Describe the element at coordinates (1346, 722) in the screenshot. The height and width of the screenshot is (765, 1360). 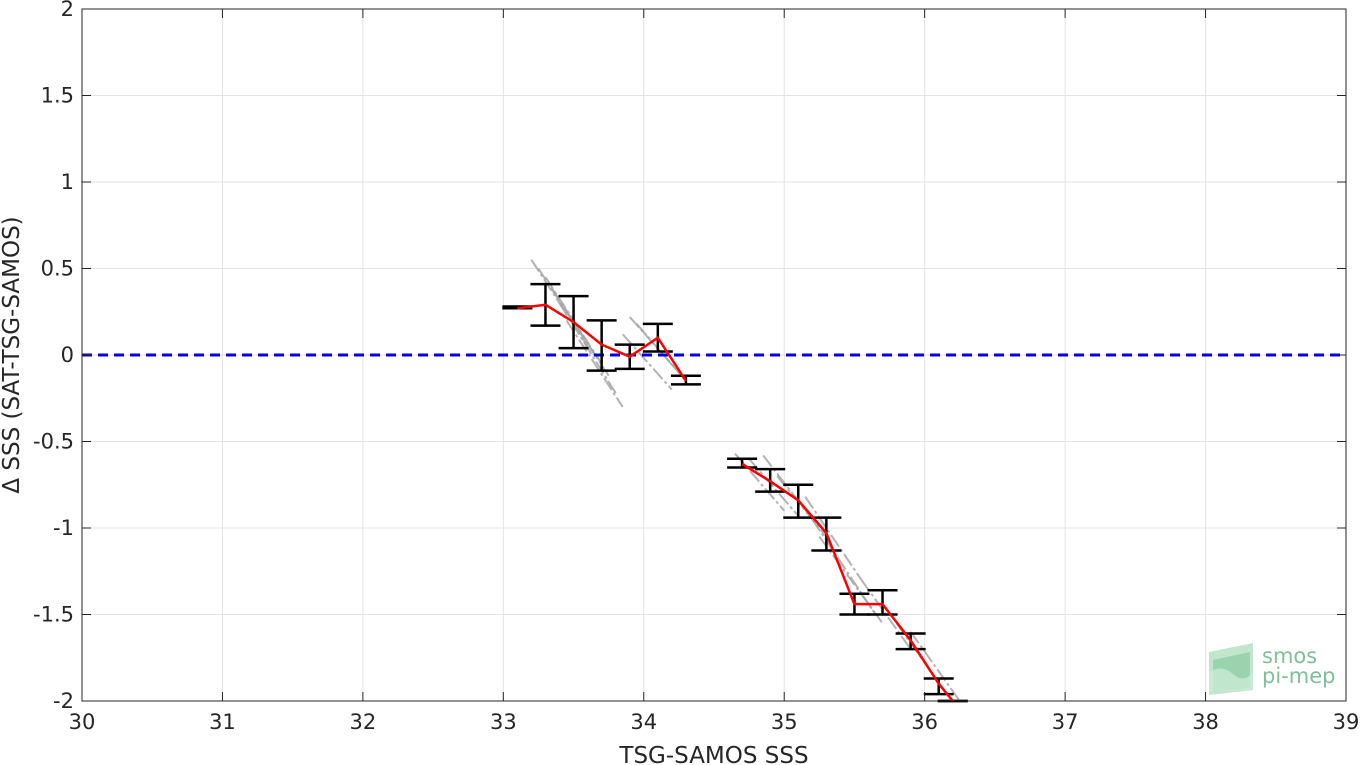
I see `x-tick-label: 39` at that location.